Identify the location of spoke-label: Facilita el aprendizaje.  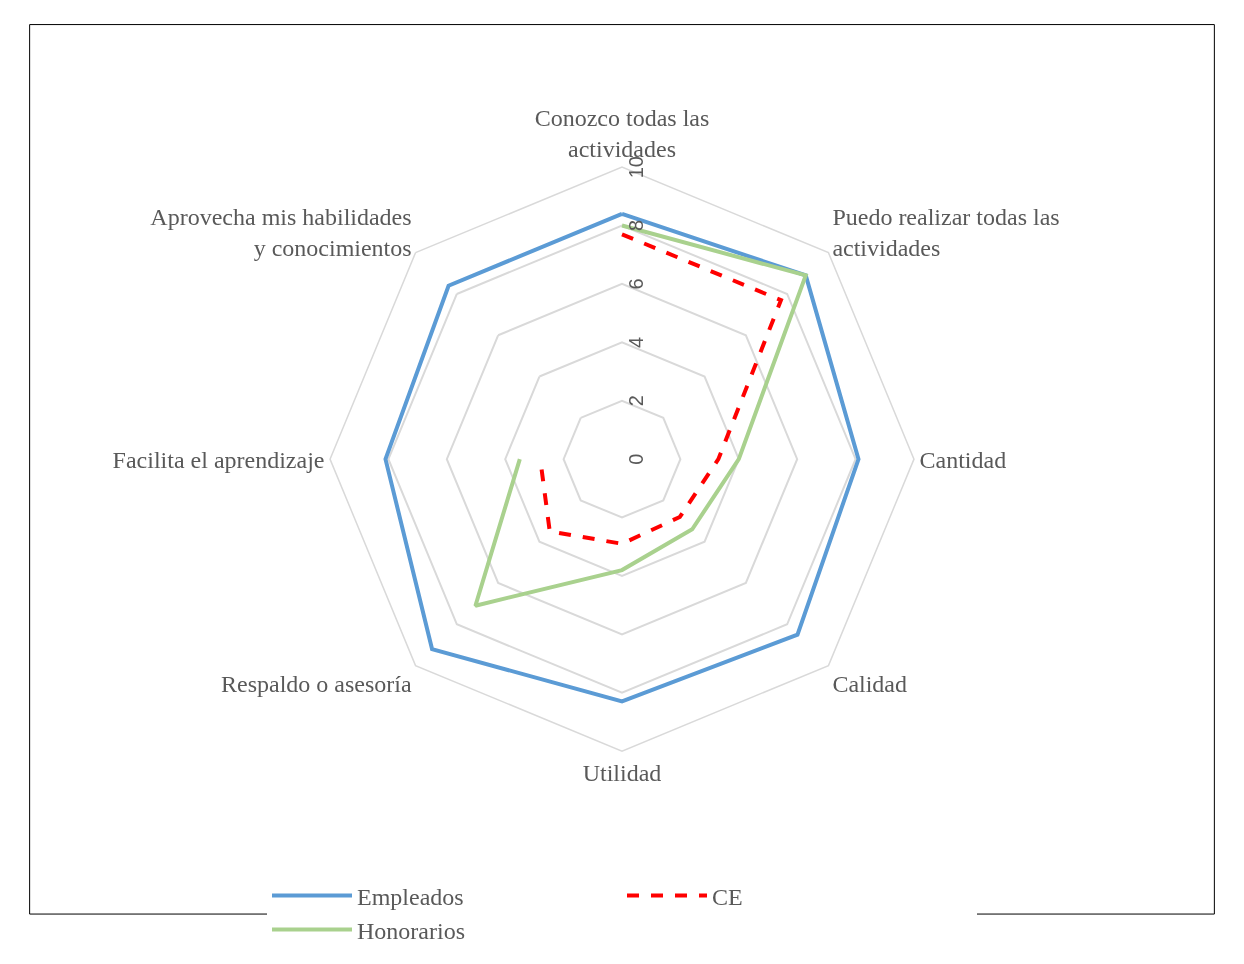
(218, 459).